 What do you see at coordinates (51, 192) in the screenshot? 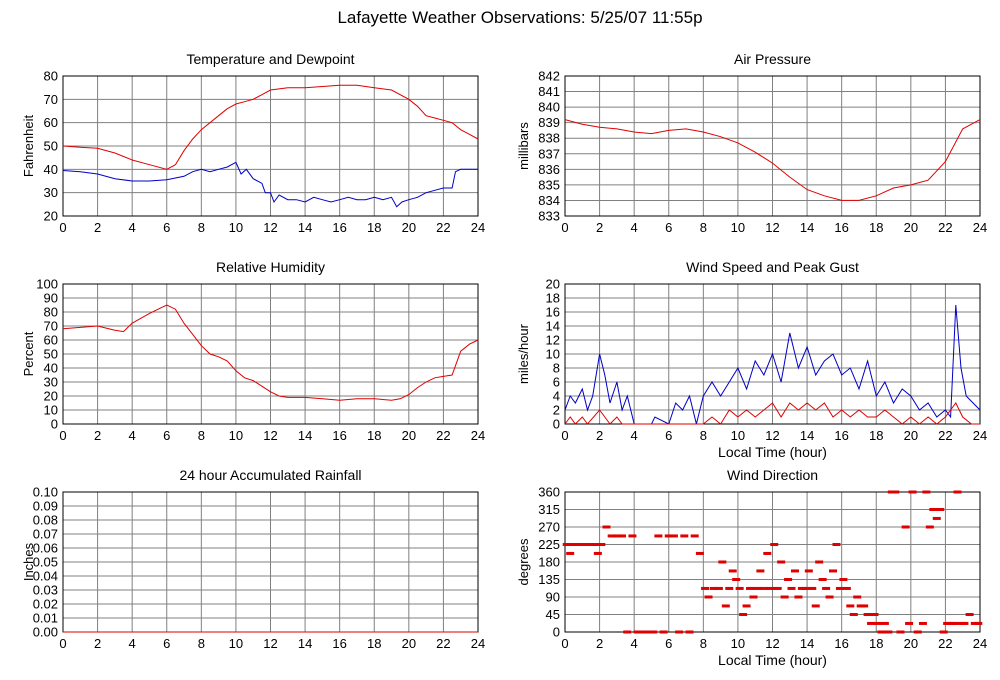
I see `temp-ytick-label: 30` at bounding box center [51, 192].